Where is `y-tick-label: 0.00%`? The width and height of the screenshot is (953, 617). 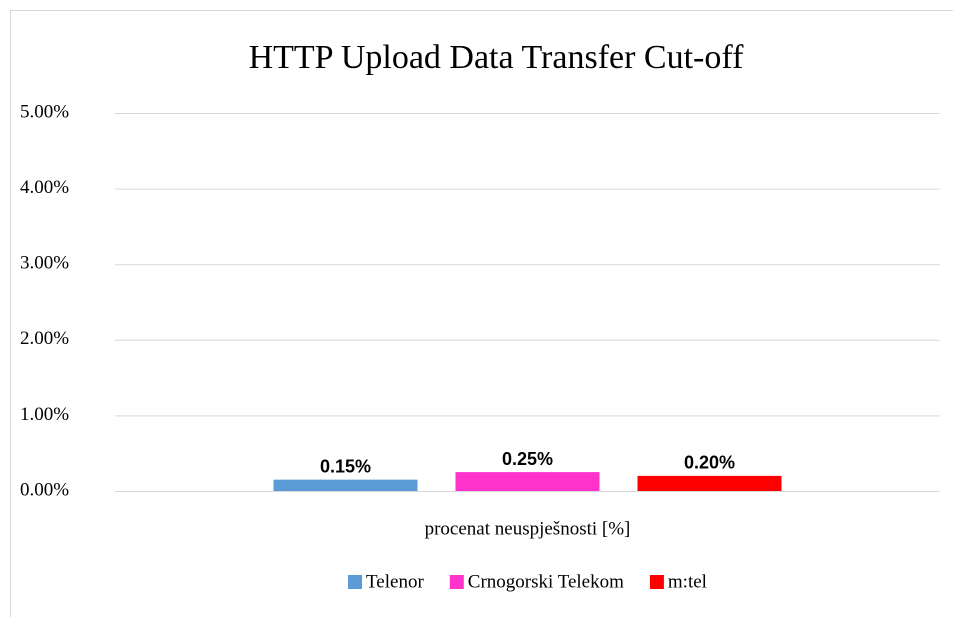 y-tick-label: 0.00% is located at coordinates (44, 489).